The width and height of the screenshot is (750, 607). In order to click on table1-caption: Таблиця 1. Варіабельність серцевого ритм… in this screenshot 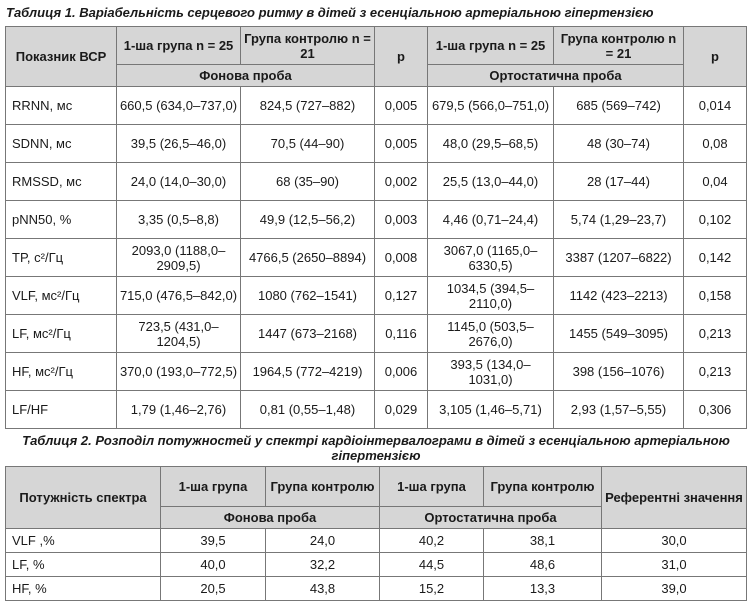, I will do `click(330, 12)`.